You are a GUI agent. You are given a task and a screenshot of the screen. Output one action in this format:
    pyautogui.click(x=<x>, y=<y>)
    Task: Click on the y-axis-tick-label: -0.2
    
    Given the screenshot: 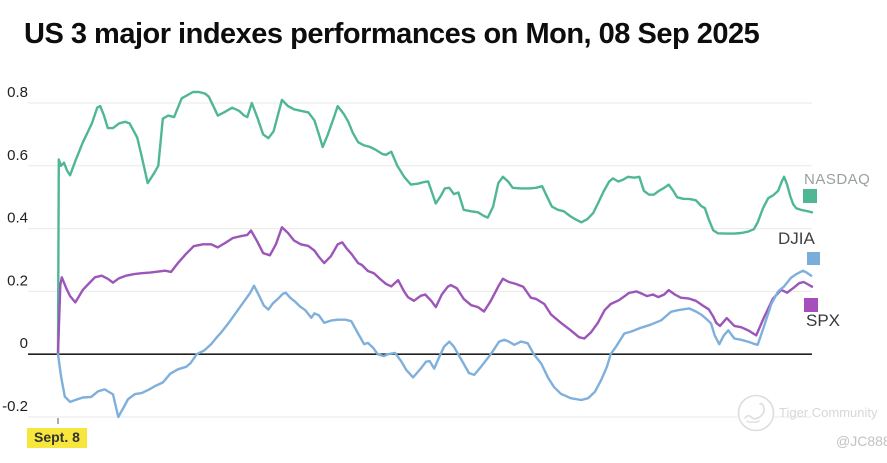 What is the action you would take?
    pyautogui.click(x=15, y=406)
    